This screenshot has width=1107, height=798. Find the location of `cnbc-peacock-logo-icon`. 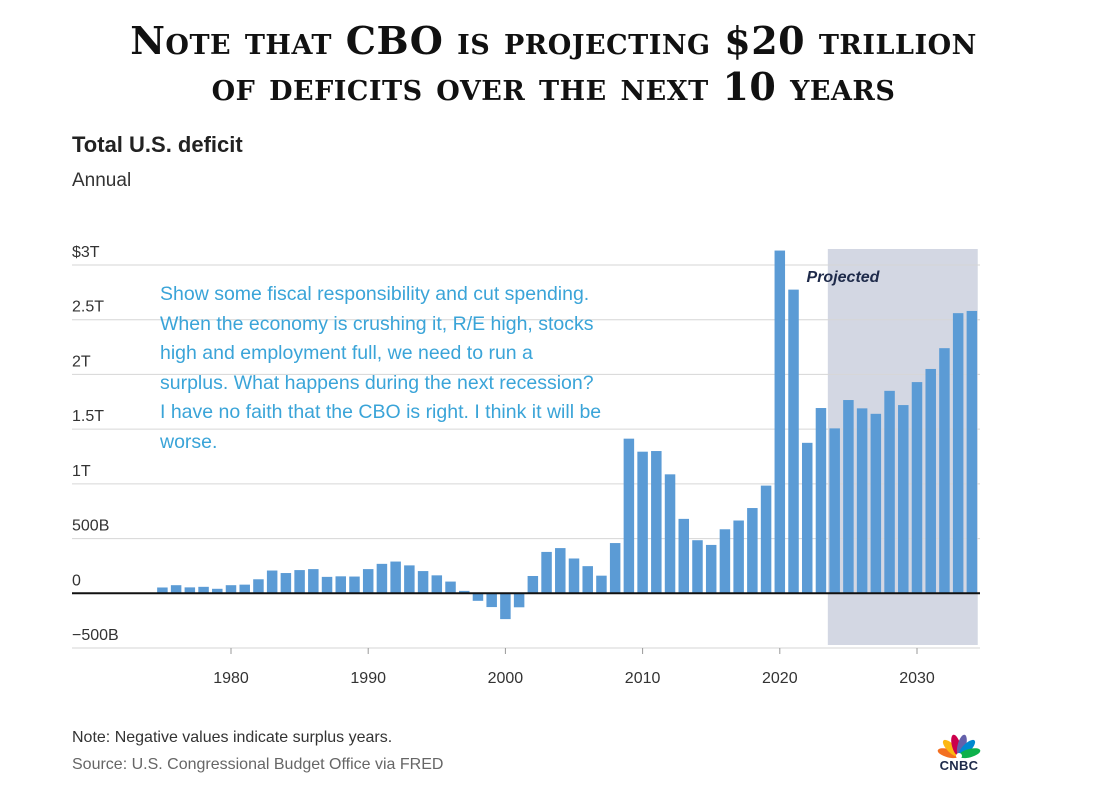

cnbc-peacock-logo-icon is located at coordinates (959, 746).